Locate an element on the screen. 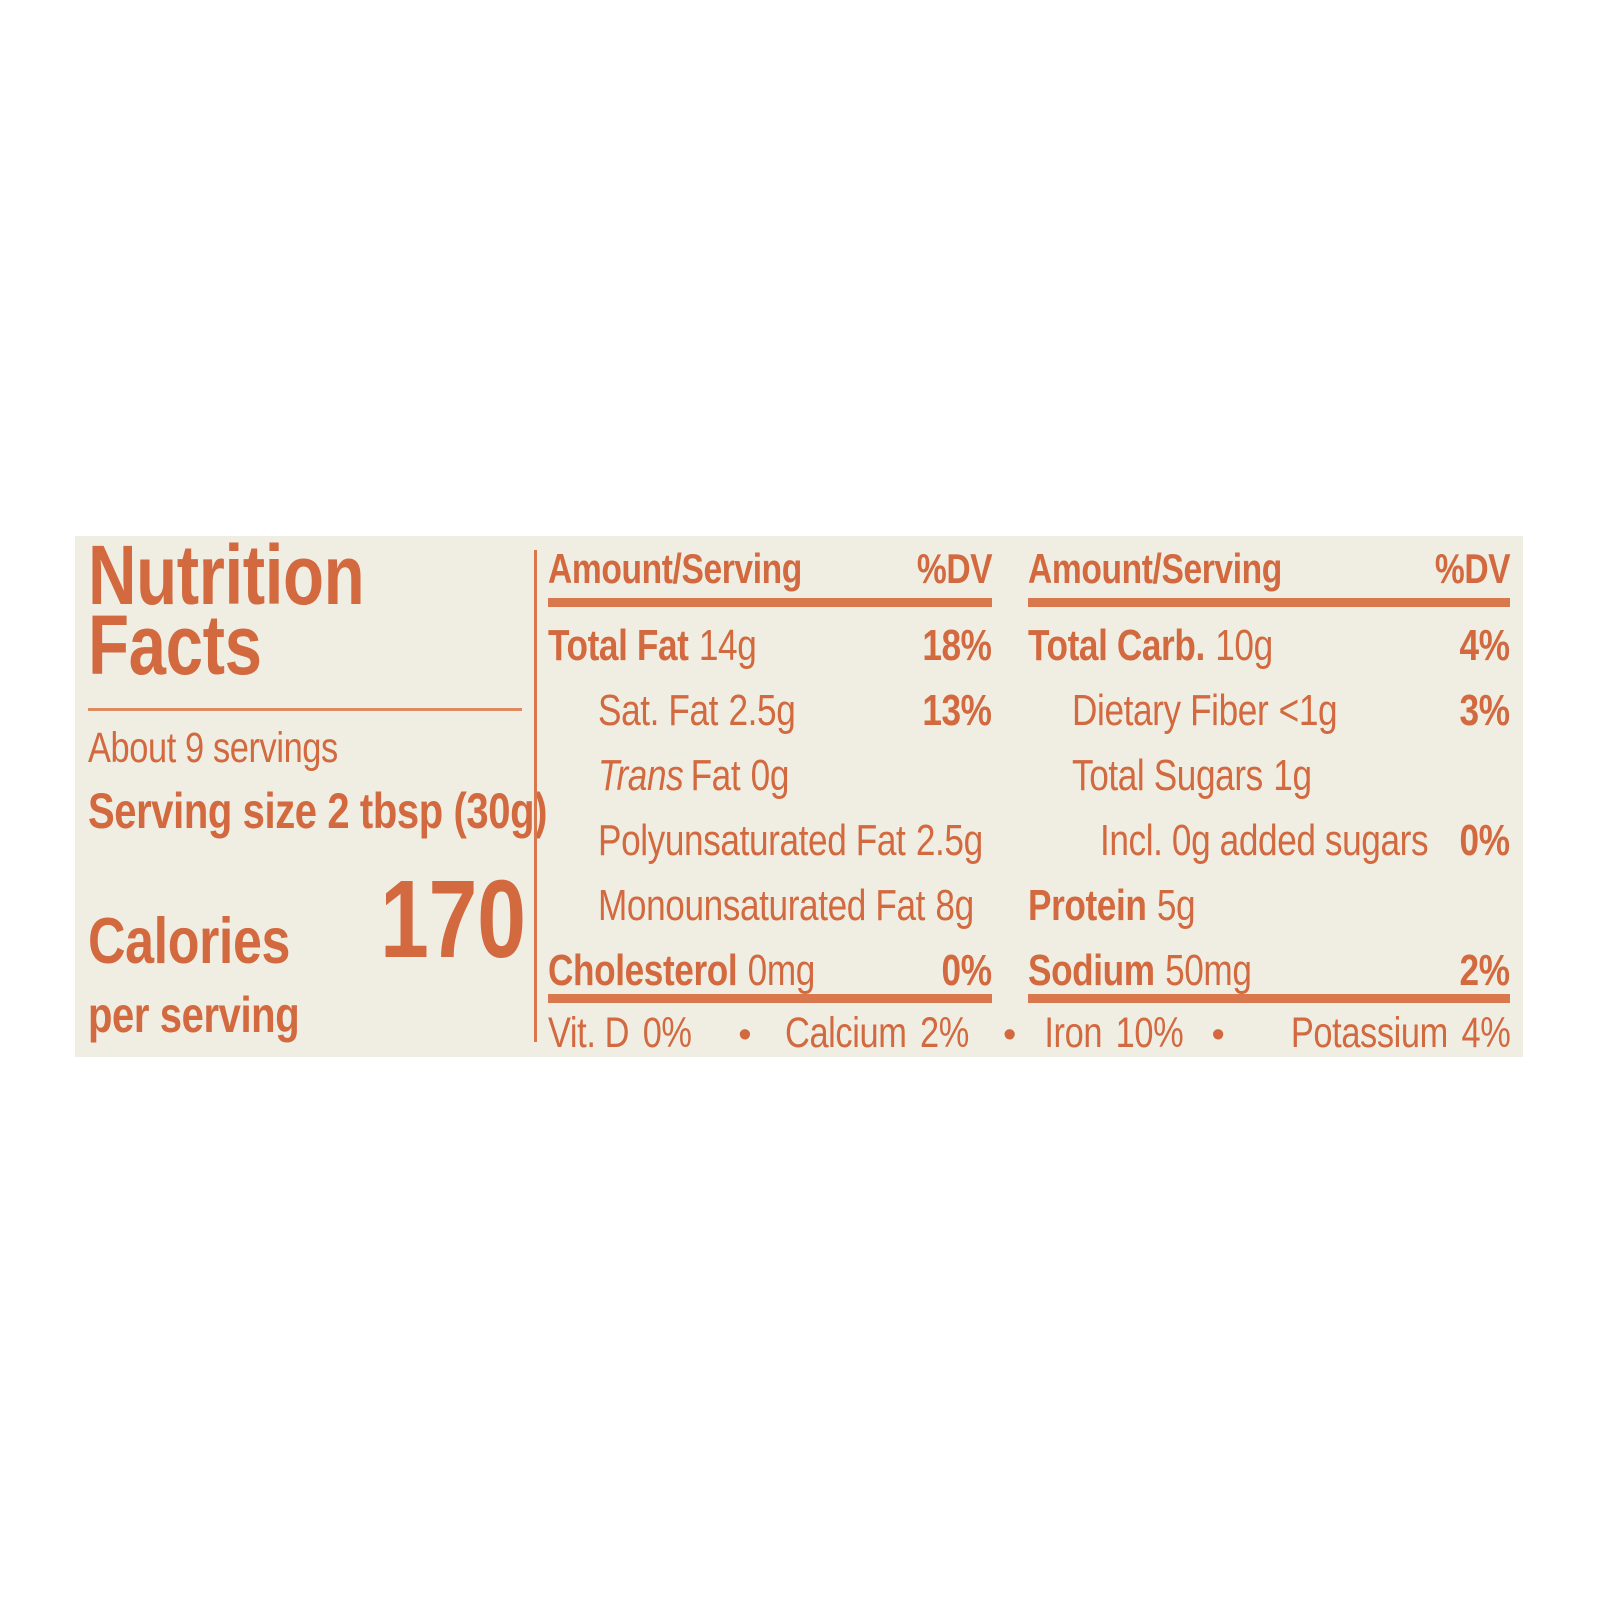  nutrient-row-dietary-fiber: Dietary Fiber <1g 3% is located at coordinates (1291, 710).